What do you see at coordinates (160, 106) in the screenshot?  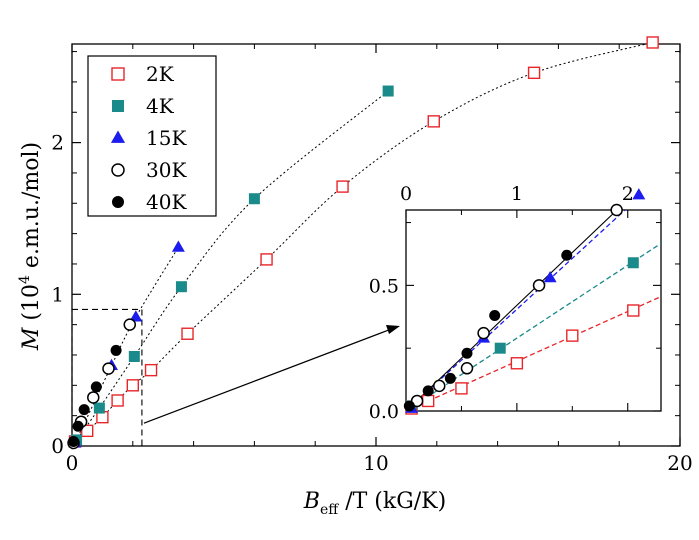 I see `legend-label-4K: 4K` at bounding box center [160, 106].